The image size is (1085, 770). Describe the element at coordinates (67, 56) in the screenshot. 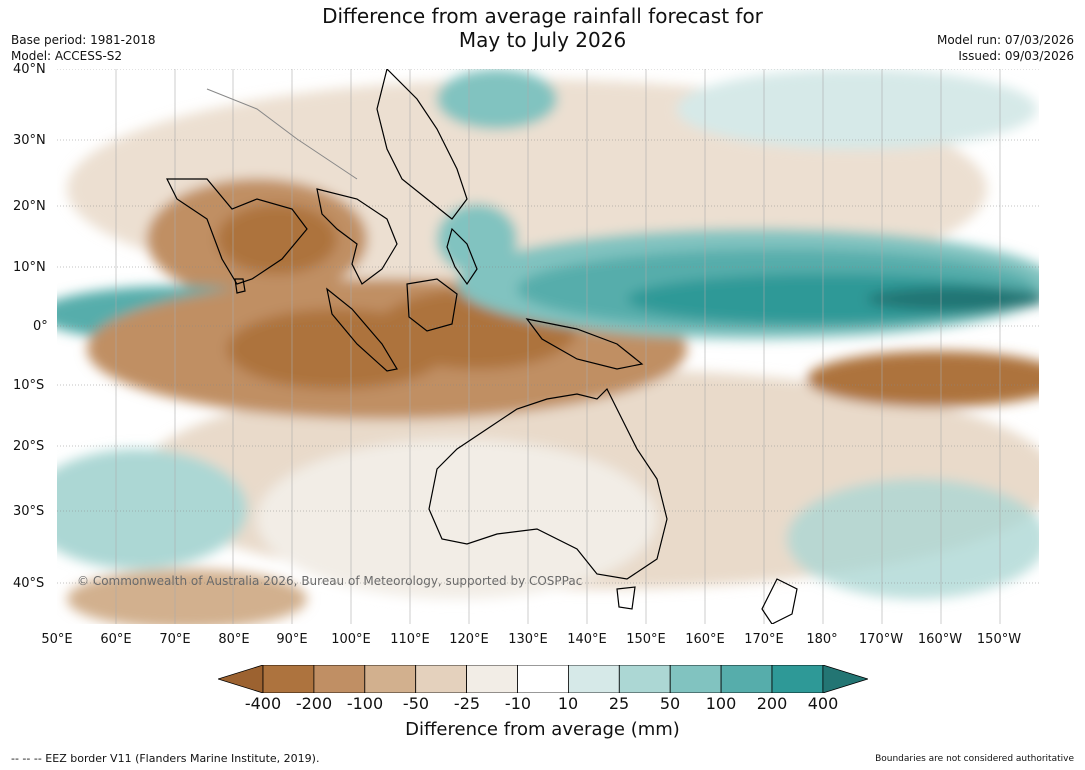

I see `model-label: Model: ACCESS-S2` at that location.